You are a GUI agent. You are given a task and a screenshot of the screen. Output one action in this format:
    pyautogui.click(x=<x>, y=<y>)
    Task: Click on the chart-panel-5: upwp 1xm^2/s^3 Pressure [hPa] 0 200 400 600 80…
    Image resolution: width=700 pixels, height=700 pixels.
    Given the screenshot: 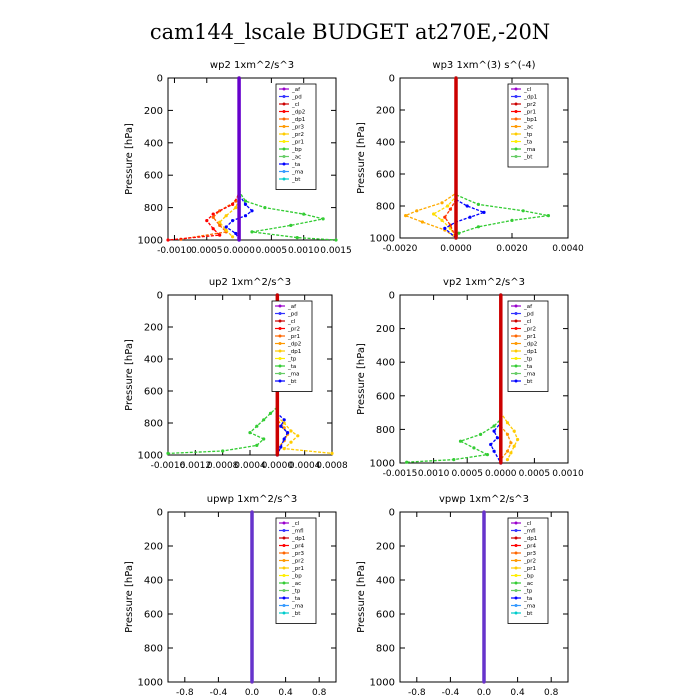 What is the action you would take?
    pyautogui.click(x=230, y=596)
    